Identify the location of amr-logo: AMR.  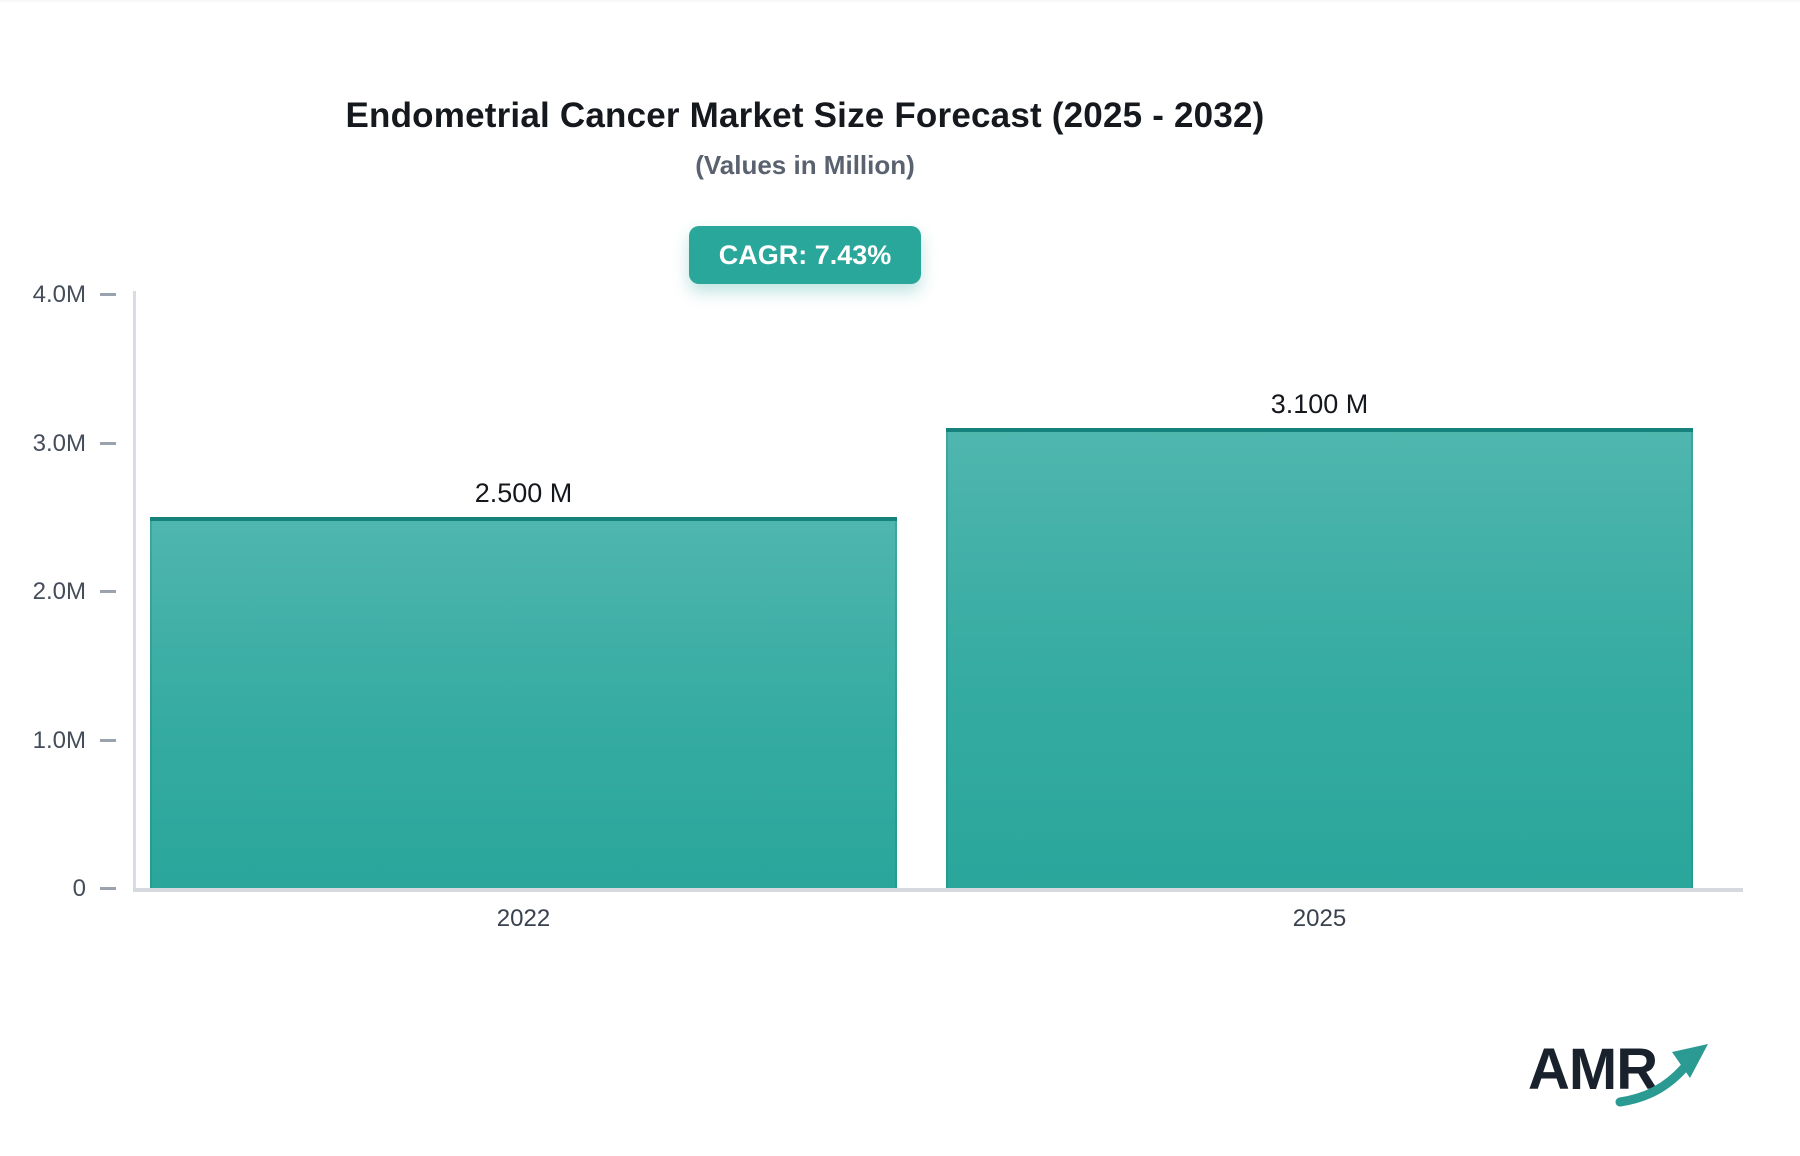
(1628, 1073).